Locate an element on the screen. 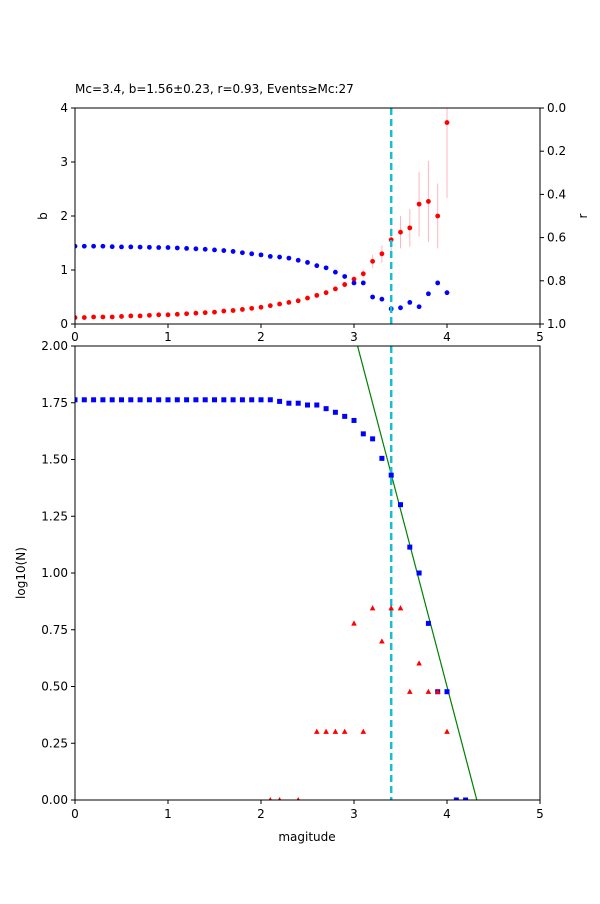 This screenshot has width=600, height=904. top-right-y-tick-label: 0.4 is located at coordinates (556, 194).